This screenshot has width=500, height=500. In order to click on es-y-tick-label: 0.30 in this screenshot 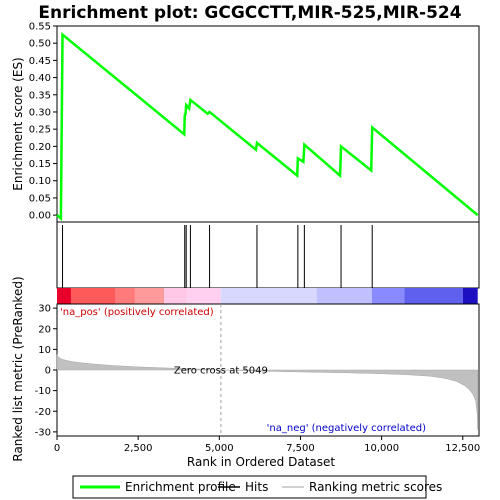, I will do `click(40, 112)`.